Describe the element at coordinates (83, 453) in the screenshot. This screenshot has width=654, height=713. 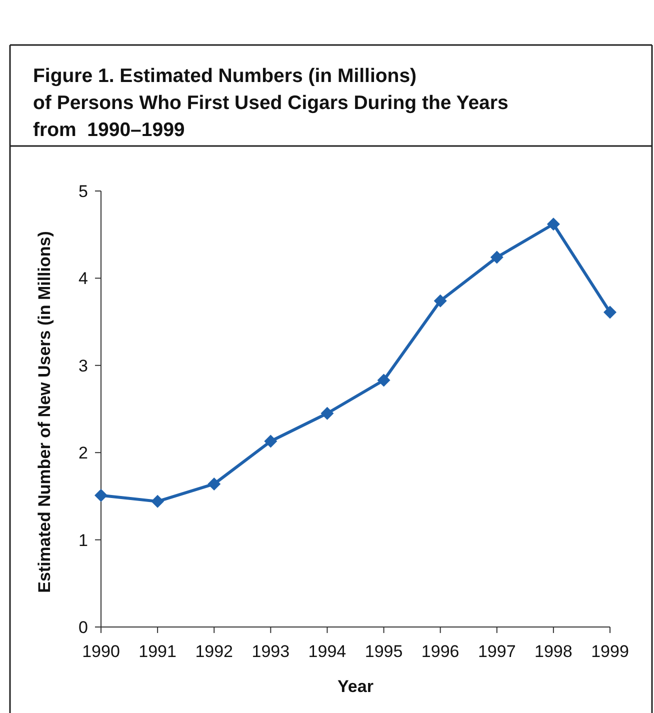
I see `y-tick-label: 2` at that location.